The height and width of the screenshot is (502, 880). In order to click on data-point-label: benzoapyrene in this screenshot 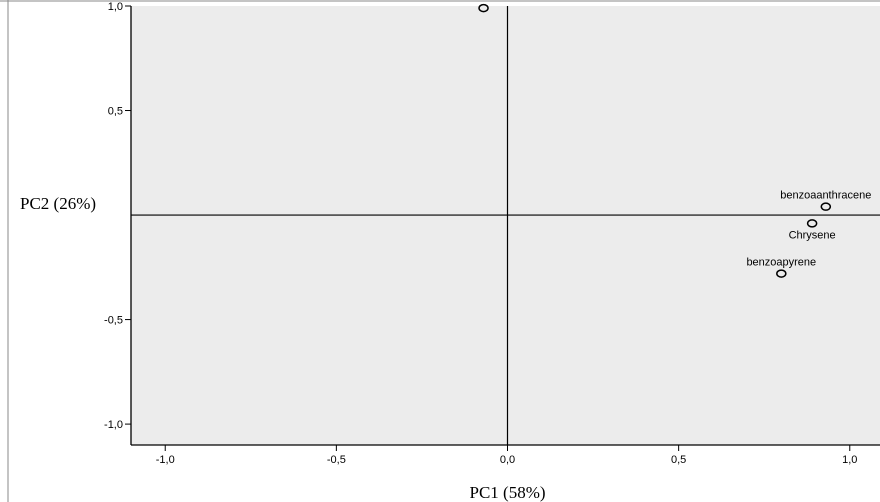, I will do `click(781, 263)`.